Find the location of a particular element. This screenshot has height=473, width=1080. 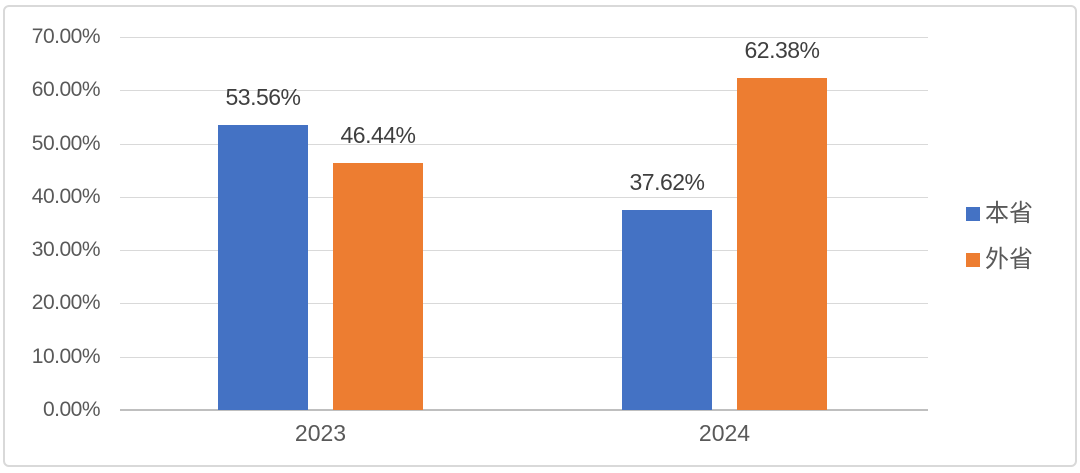

bar-data-label: 46.44% is located at coordinates (378, 134).